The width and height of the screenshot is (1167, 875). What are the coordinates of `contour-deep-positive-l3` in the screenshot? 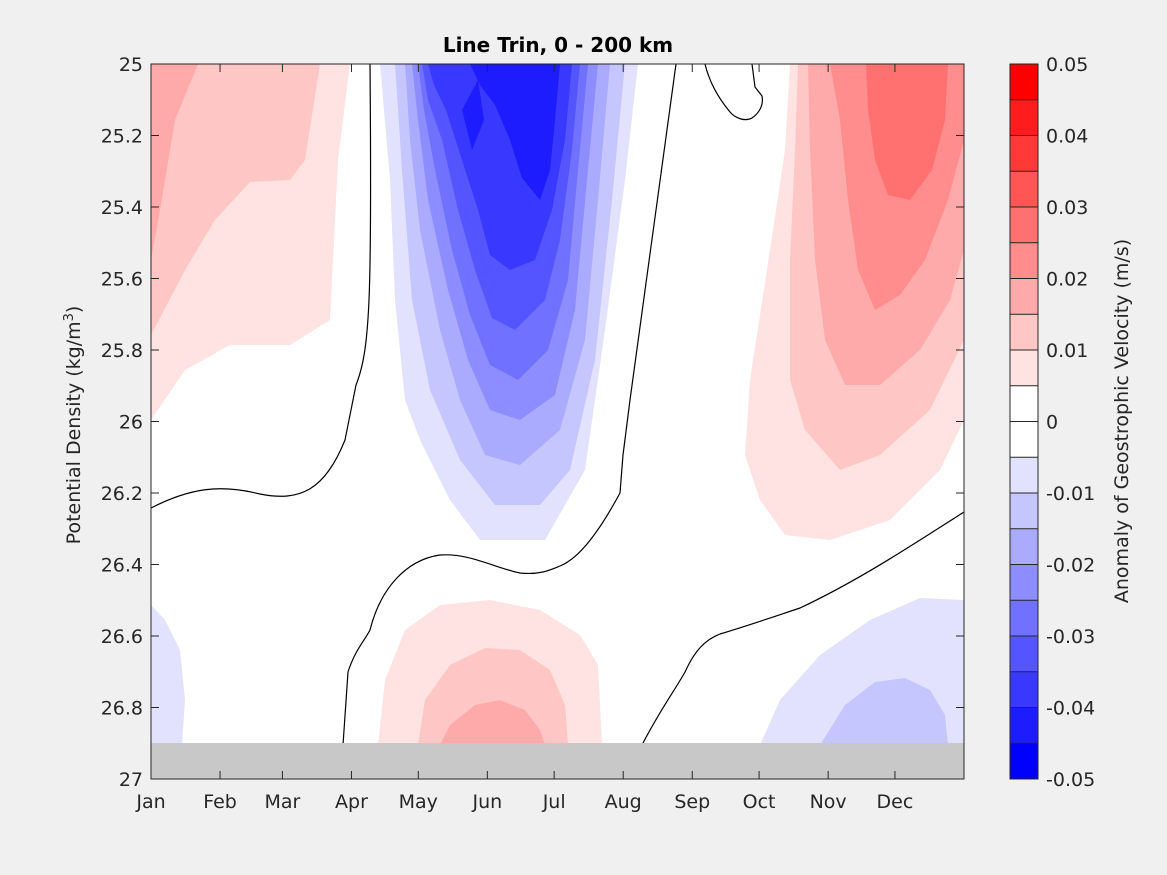 It's located at (492, 722).